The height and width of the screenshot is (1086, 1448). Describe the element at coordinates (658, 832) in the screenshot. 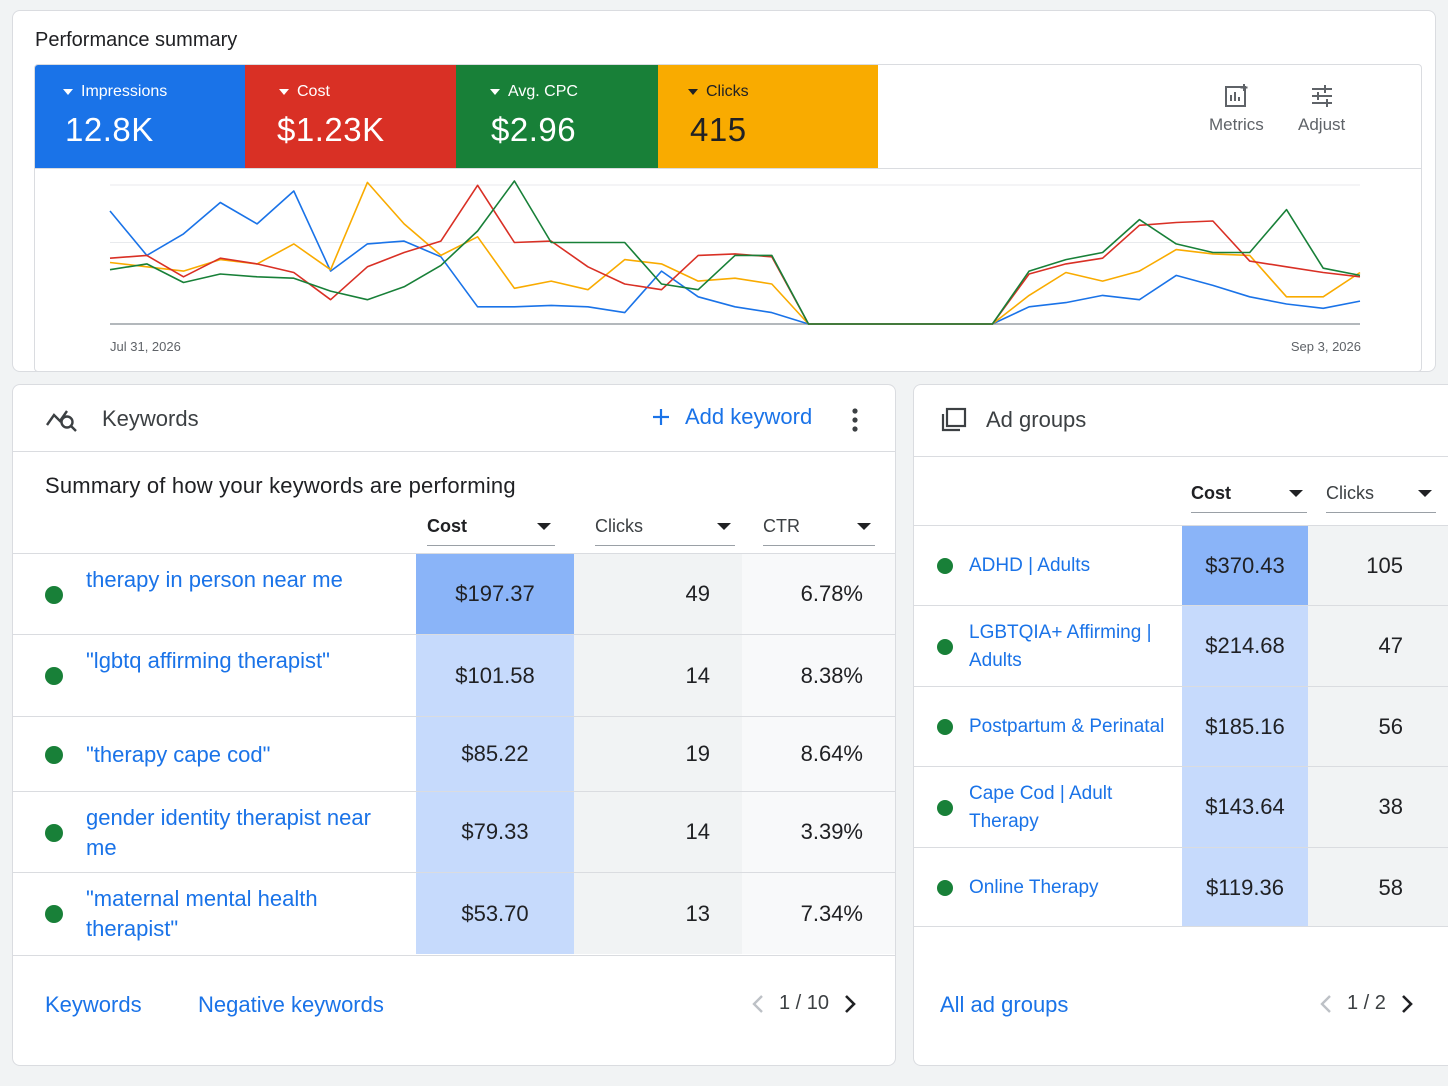

I see `keyword-clicks-cell: 14` at that location.